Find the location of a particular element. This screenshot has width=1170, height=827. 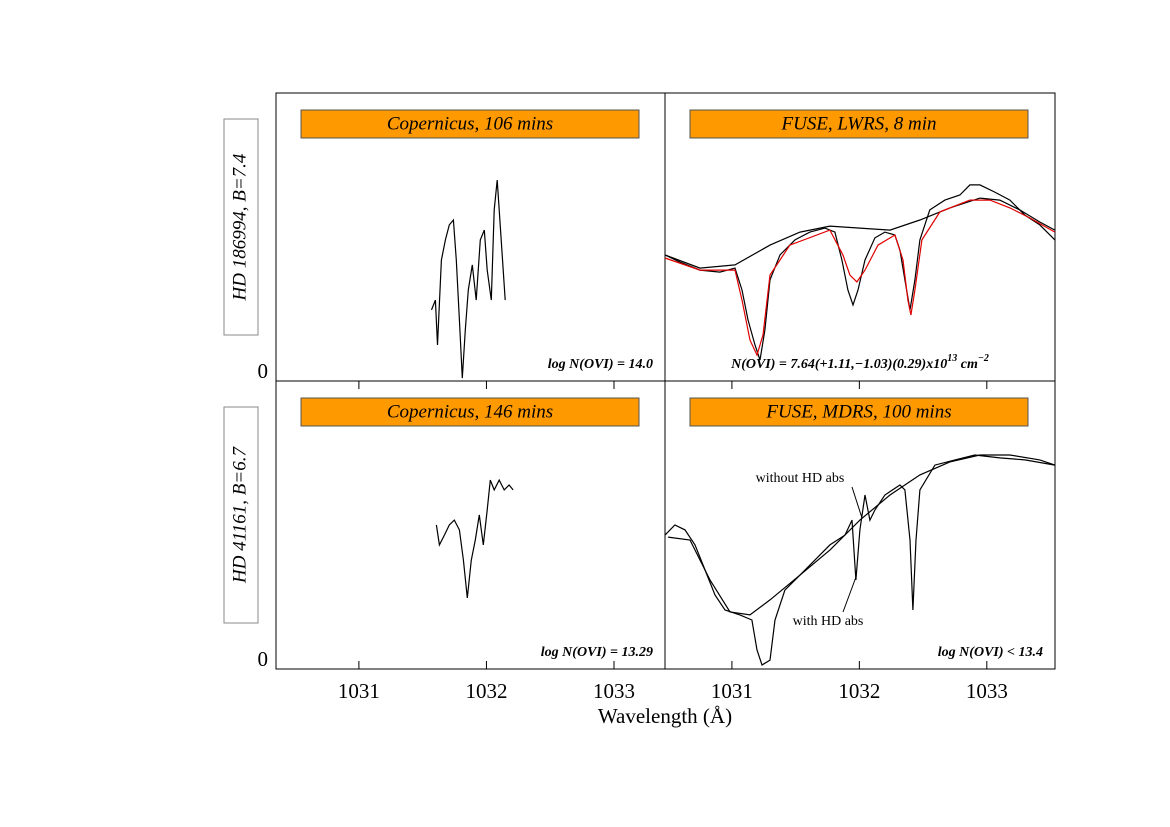

panel-title: FUSE, LWRS, 8 min is located at coordinates (859, 123).